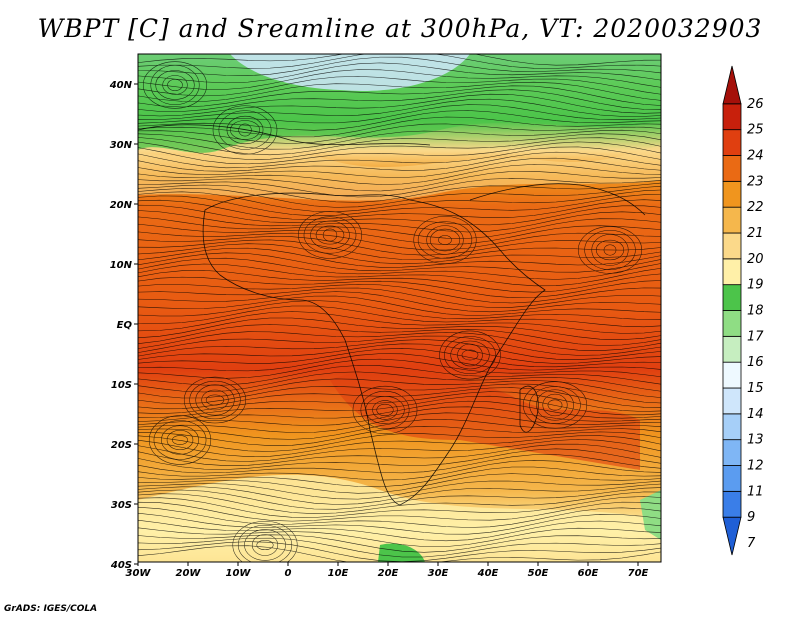 This screenshot has width=800, height=618. What do you see at coordinates (338, 573) in the screenshot?
I see `lon-tick-label: 10E` at bounding box center [338, 573].